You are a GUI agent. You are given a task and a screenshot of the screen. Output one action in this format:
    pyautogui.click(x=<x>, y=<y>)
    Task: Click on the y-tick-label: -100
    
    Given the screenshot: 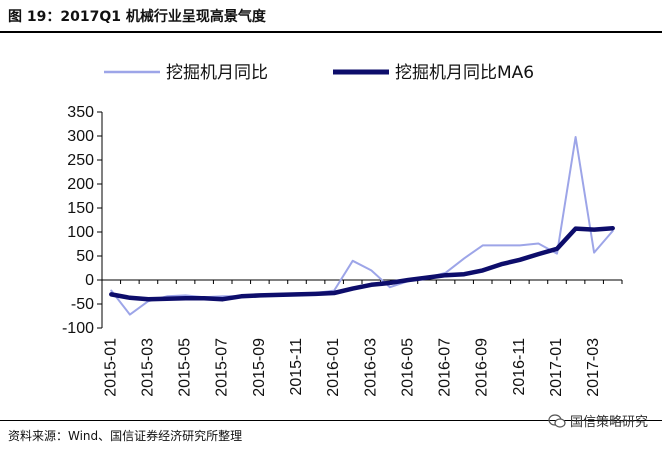 What is the action you would take?
    pyautogui.click(x=78, y=328)
    